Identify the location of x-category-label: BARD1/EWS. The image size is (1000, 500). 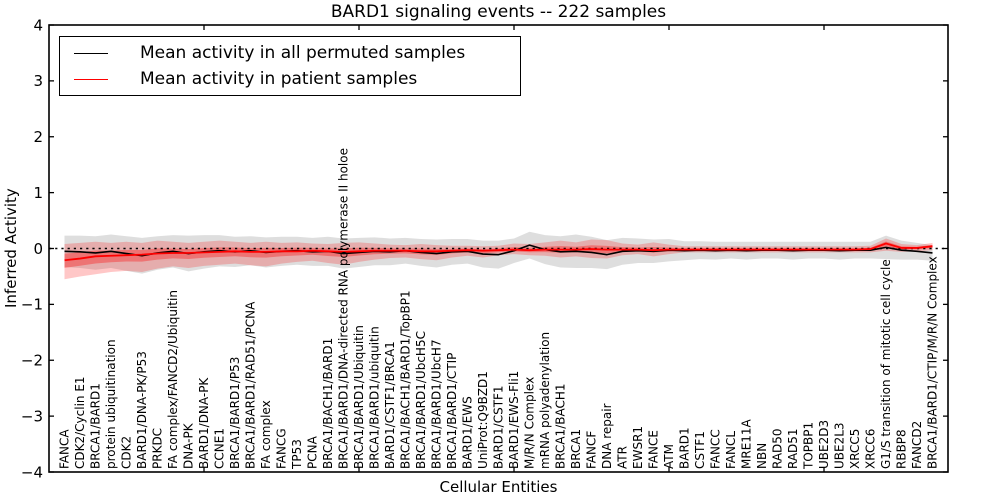
(468, 432).